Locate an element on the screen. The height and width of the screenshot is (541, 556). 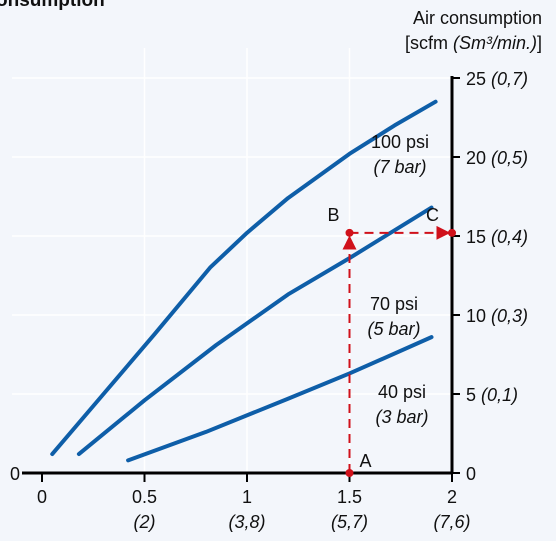
series-name: 100 psi is located at coordinates (400, 142).